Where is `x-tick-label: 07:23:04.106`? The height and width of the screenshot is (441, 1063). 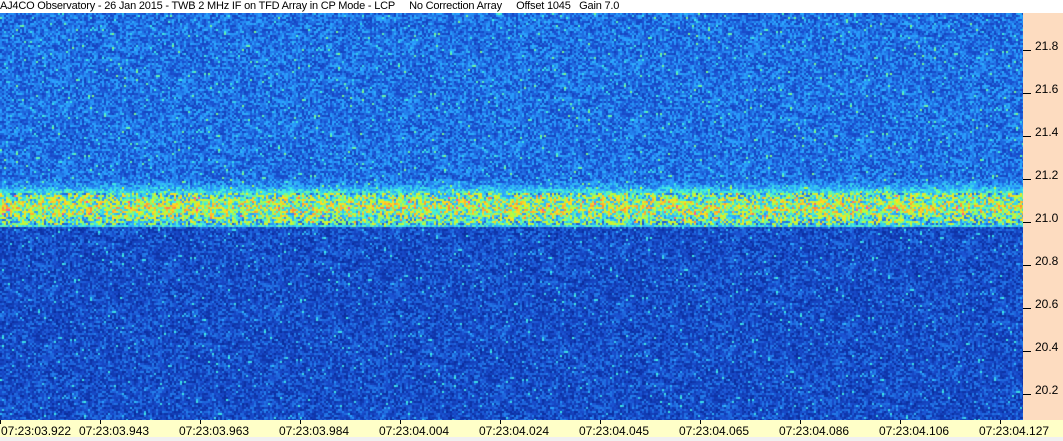 x-tick-label: 07:23:04.106 is located at coordinates (914, 431).